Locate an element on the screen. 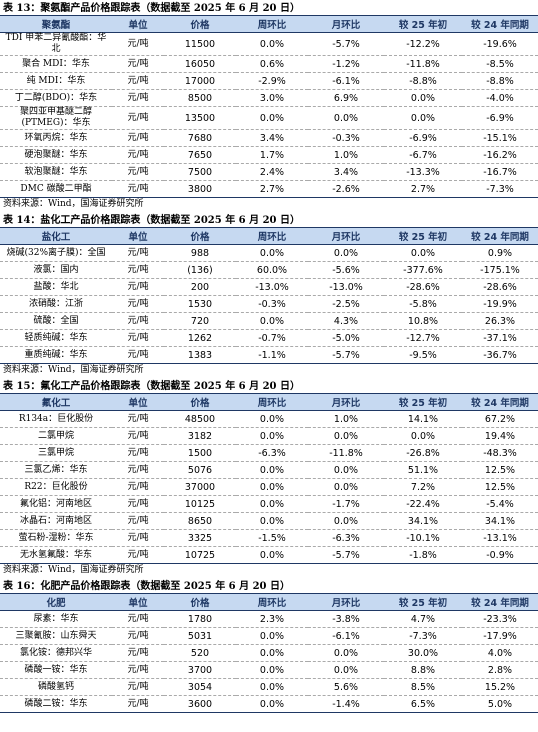  cell: 8.8% is located at coordinates (423, 670).